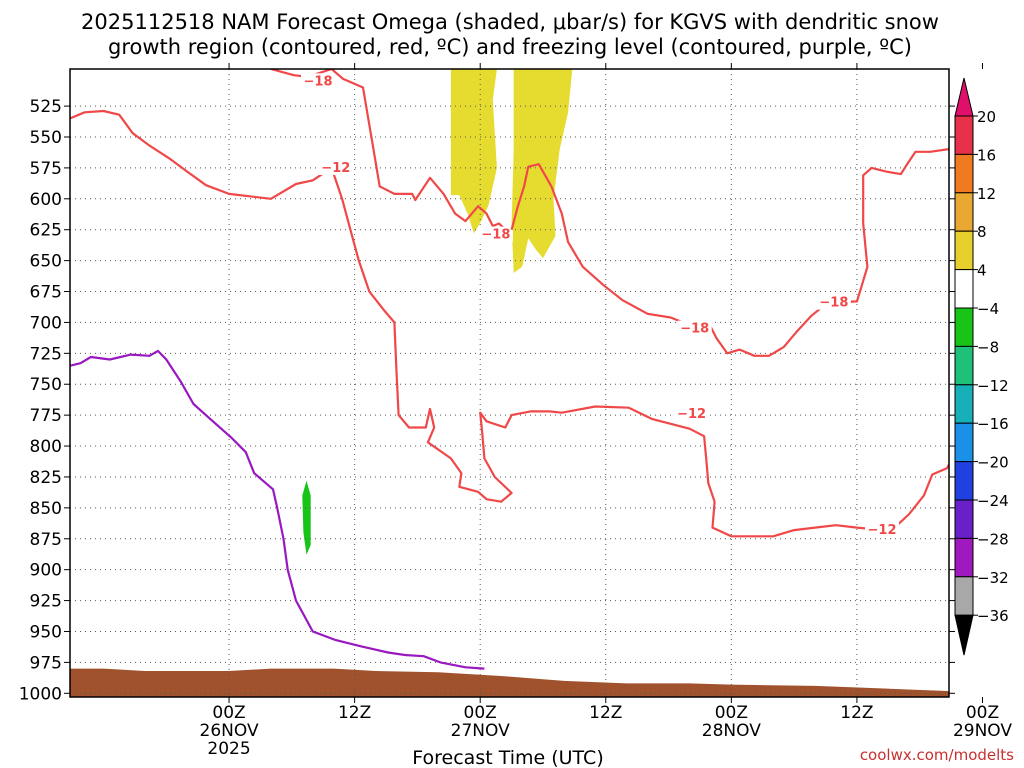 The image size is (1024, 768). I want to click on contour-label-minus-18-lower-0: −18, so click(694, 329).